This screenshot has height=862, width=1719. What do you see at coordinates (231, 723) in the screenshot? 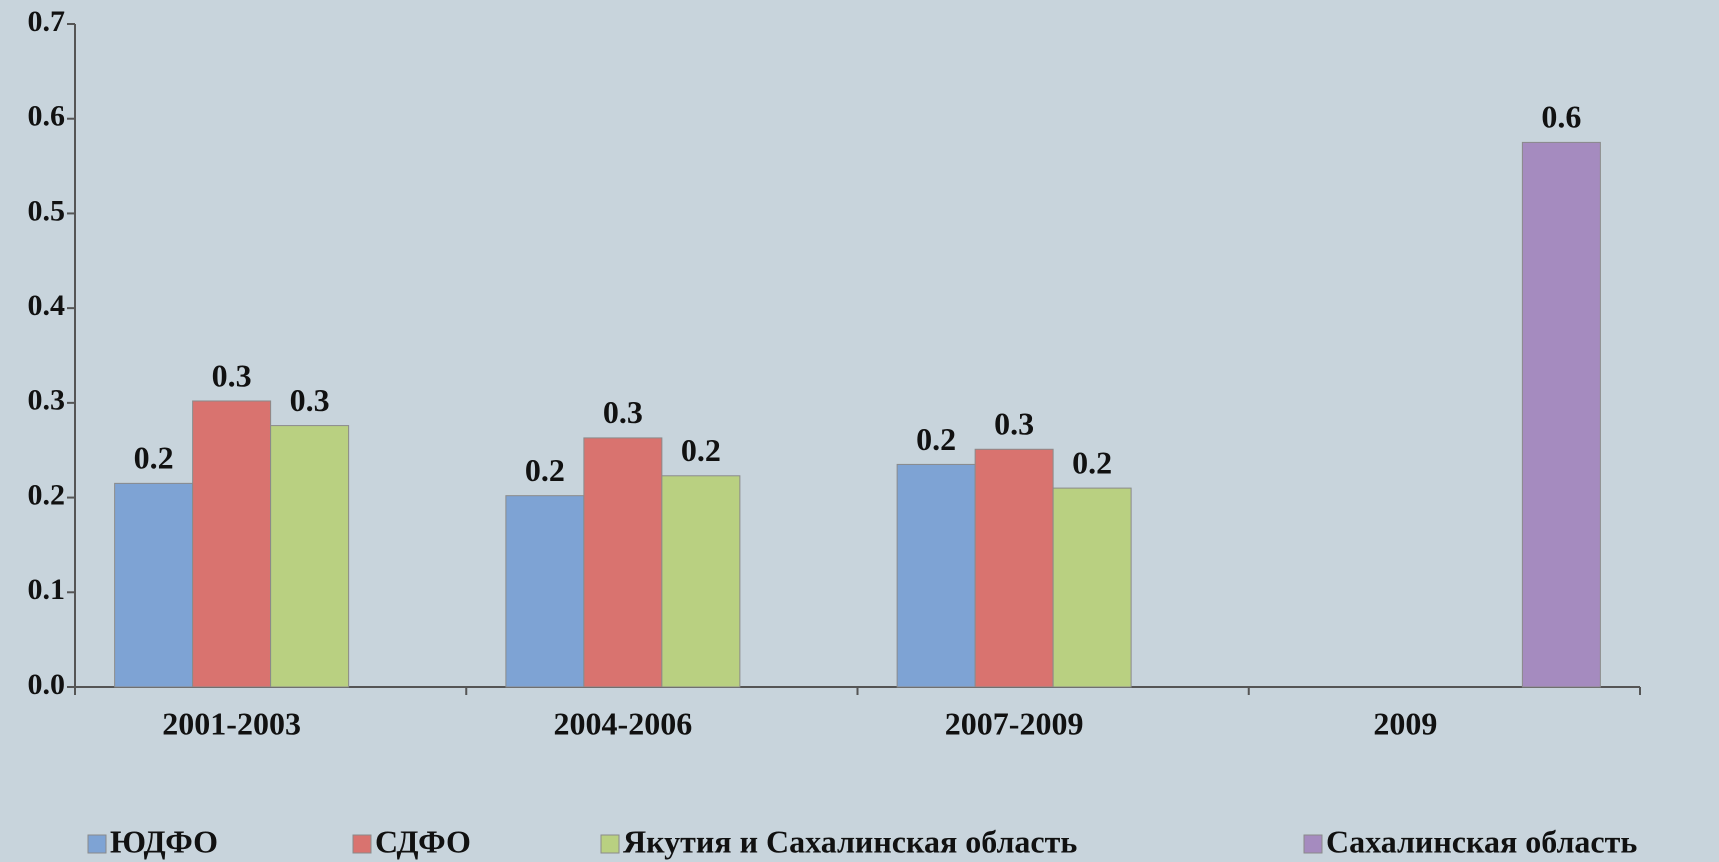
I see `x-tick-label: 2001-2003` at bounding box center [231, 723].